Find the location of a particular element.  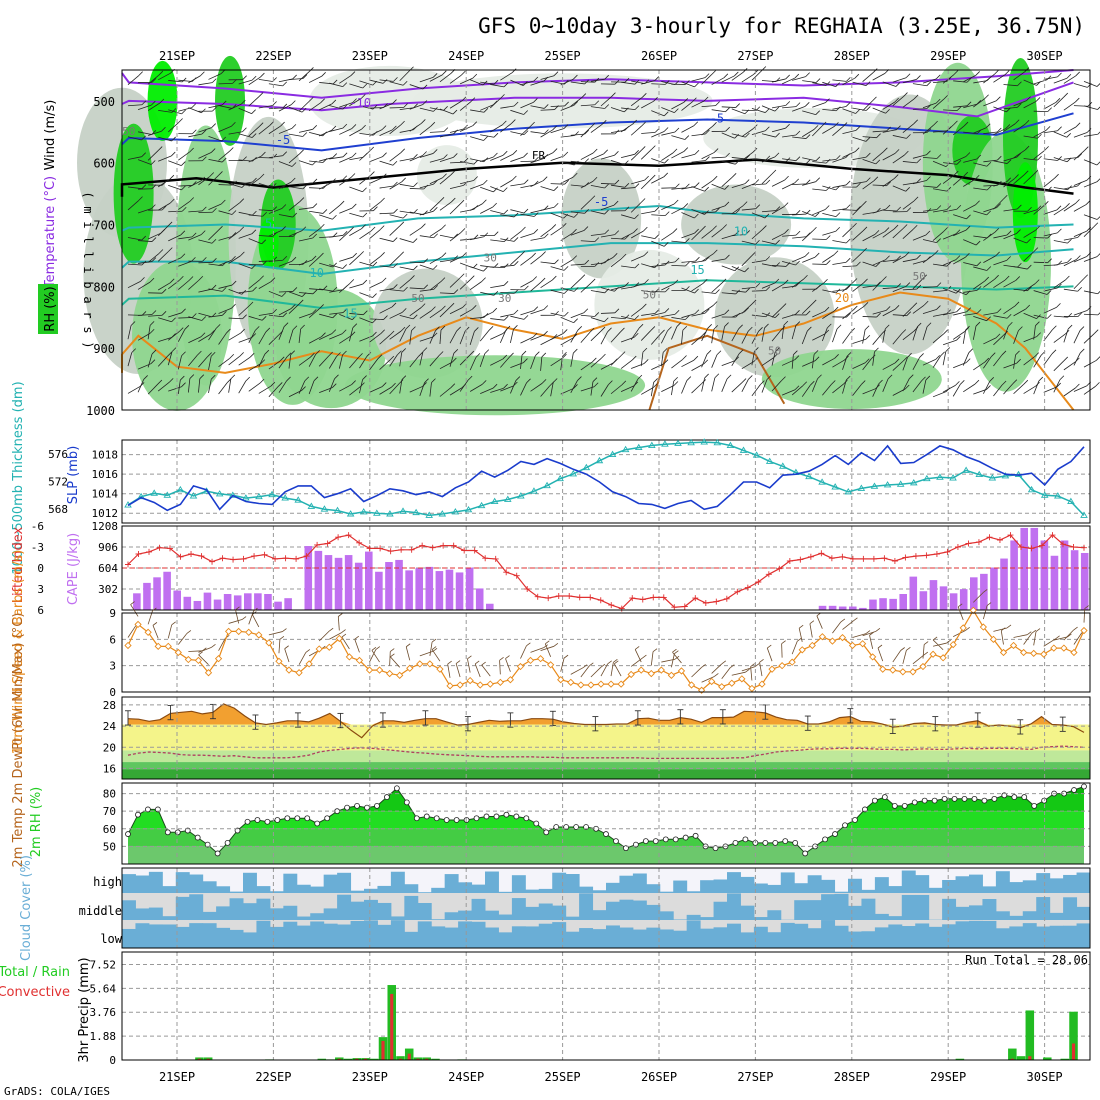

wind-speed-tick-label: 3 is located at coordinates (112, 666).